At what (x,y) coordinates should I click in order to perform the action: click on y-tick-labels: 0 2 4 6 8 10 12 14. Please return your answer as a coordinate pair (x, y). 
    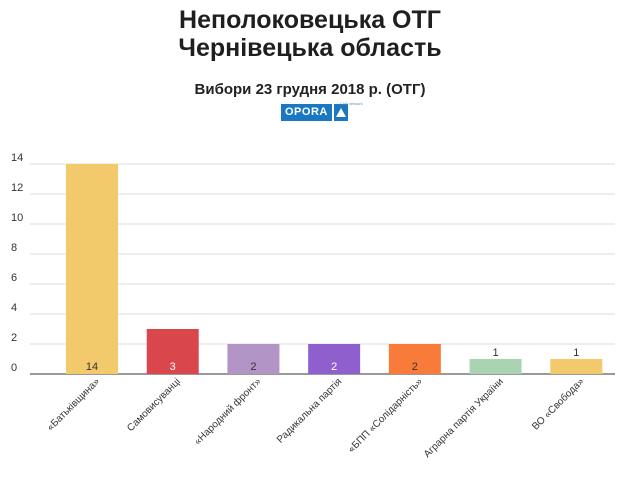
    Looking at the image, I should click on (17, 263).